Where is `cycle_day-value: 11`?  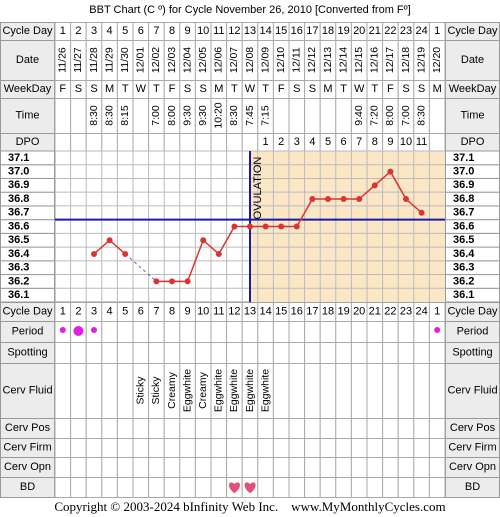
cycle_day-value: 11 is located at coordinates (218, 31).